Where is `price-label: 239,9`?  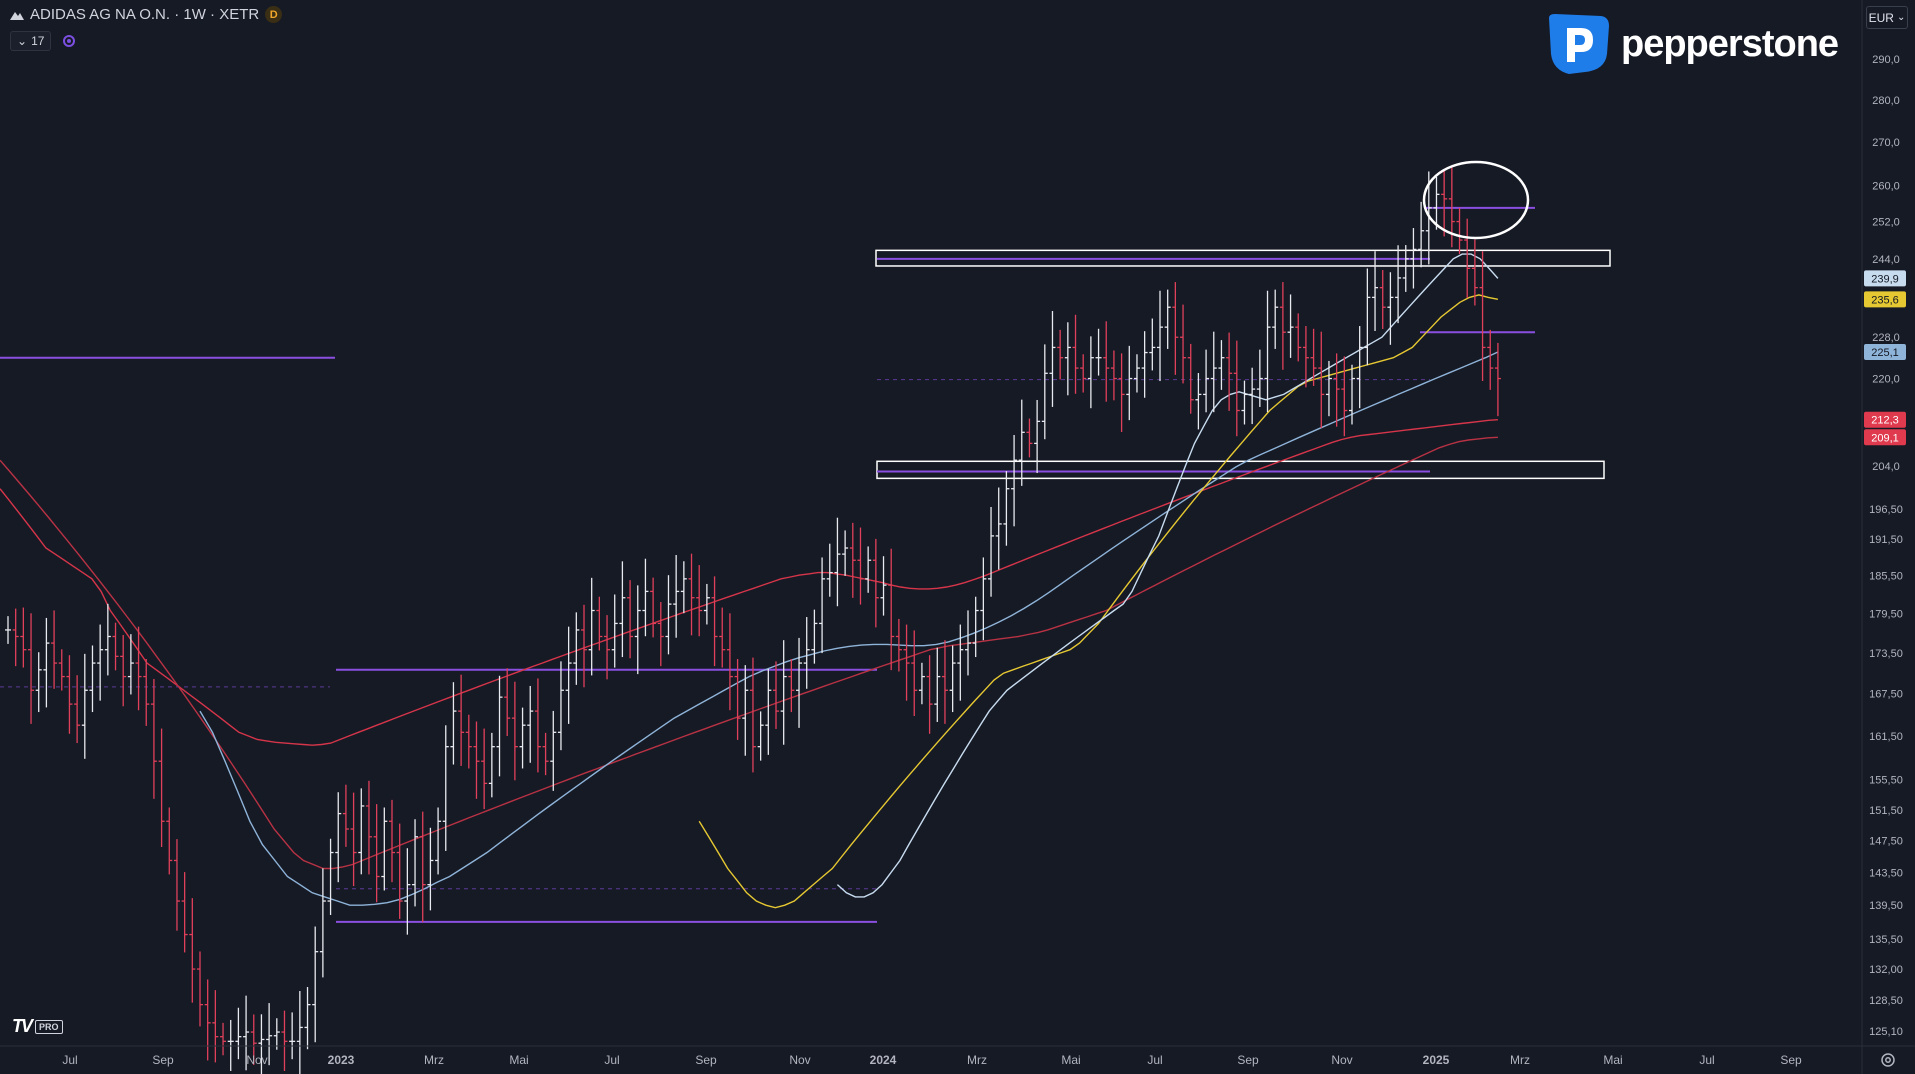 price-label: 239,9 is located at coordinates (1885, 278).